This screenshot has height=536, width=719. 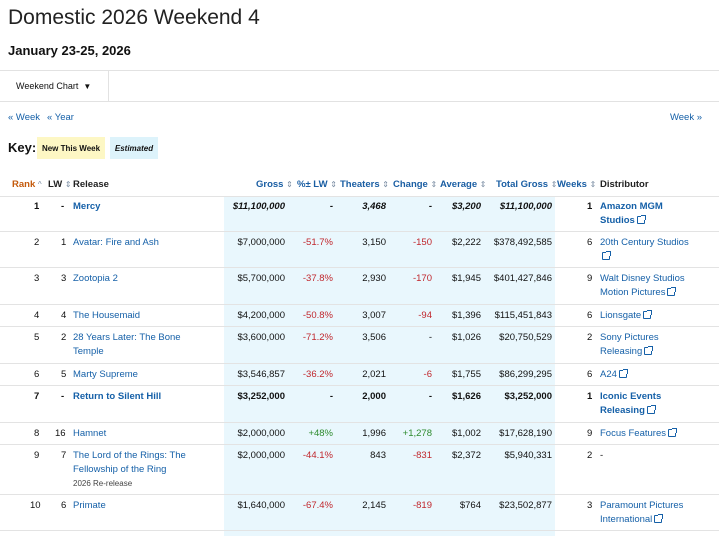 I want to click on col-rank: Rank ^, so click(x=27, y=184).